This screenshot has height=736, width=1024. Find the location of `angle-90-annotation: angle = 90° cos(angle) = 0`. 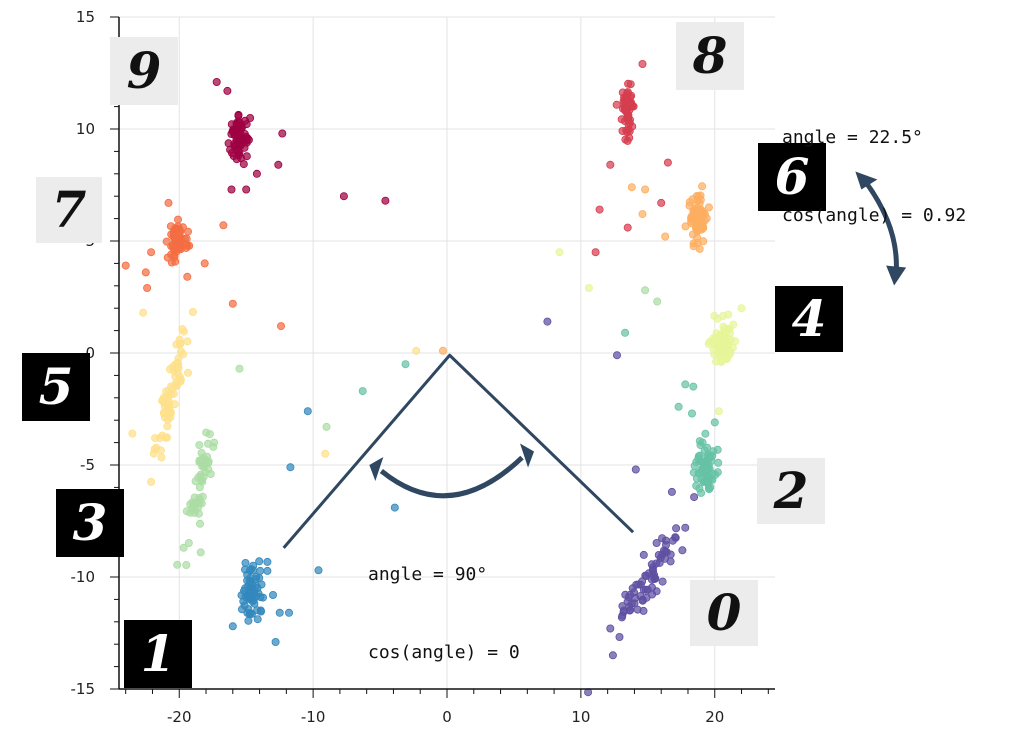

angle-90-annotation: angle = 90° cos(angle) = 0 is located at coordinates (444, 601).